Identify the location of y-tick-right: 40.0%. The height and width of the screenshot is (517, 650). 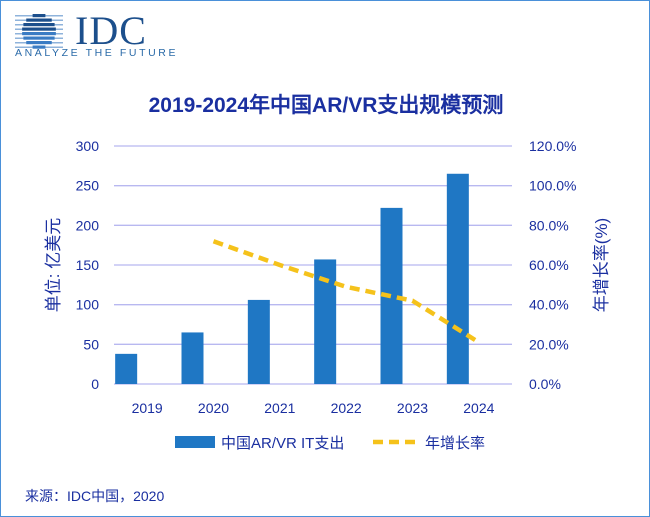
(549, 305).